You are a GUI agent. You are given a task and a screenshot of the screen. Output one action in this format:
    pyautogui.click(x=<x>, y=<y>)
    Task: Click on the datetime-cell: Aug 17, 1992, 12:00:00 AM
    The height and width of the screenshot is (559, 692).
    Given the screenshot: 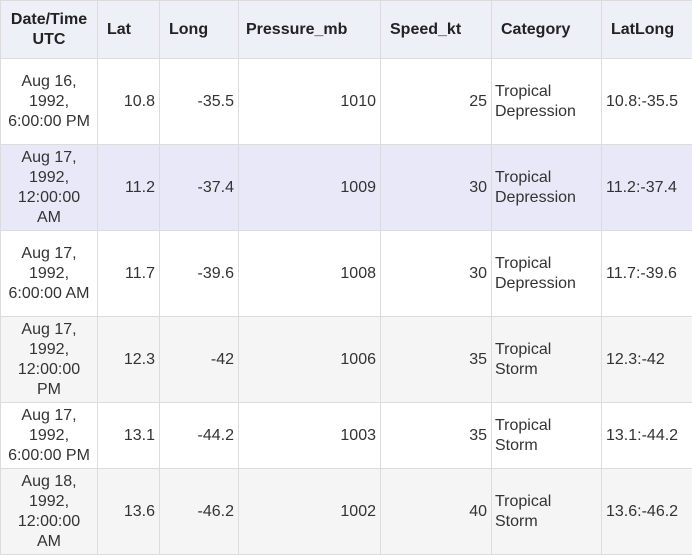 What is the action you would take?
    pyautogui.click(x=49, y=187)
    